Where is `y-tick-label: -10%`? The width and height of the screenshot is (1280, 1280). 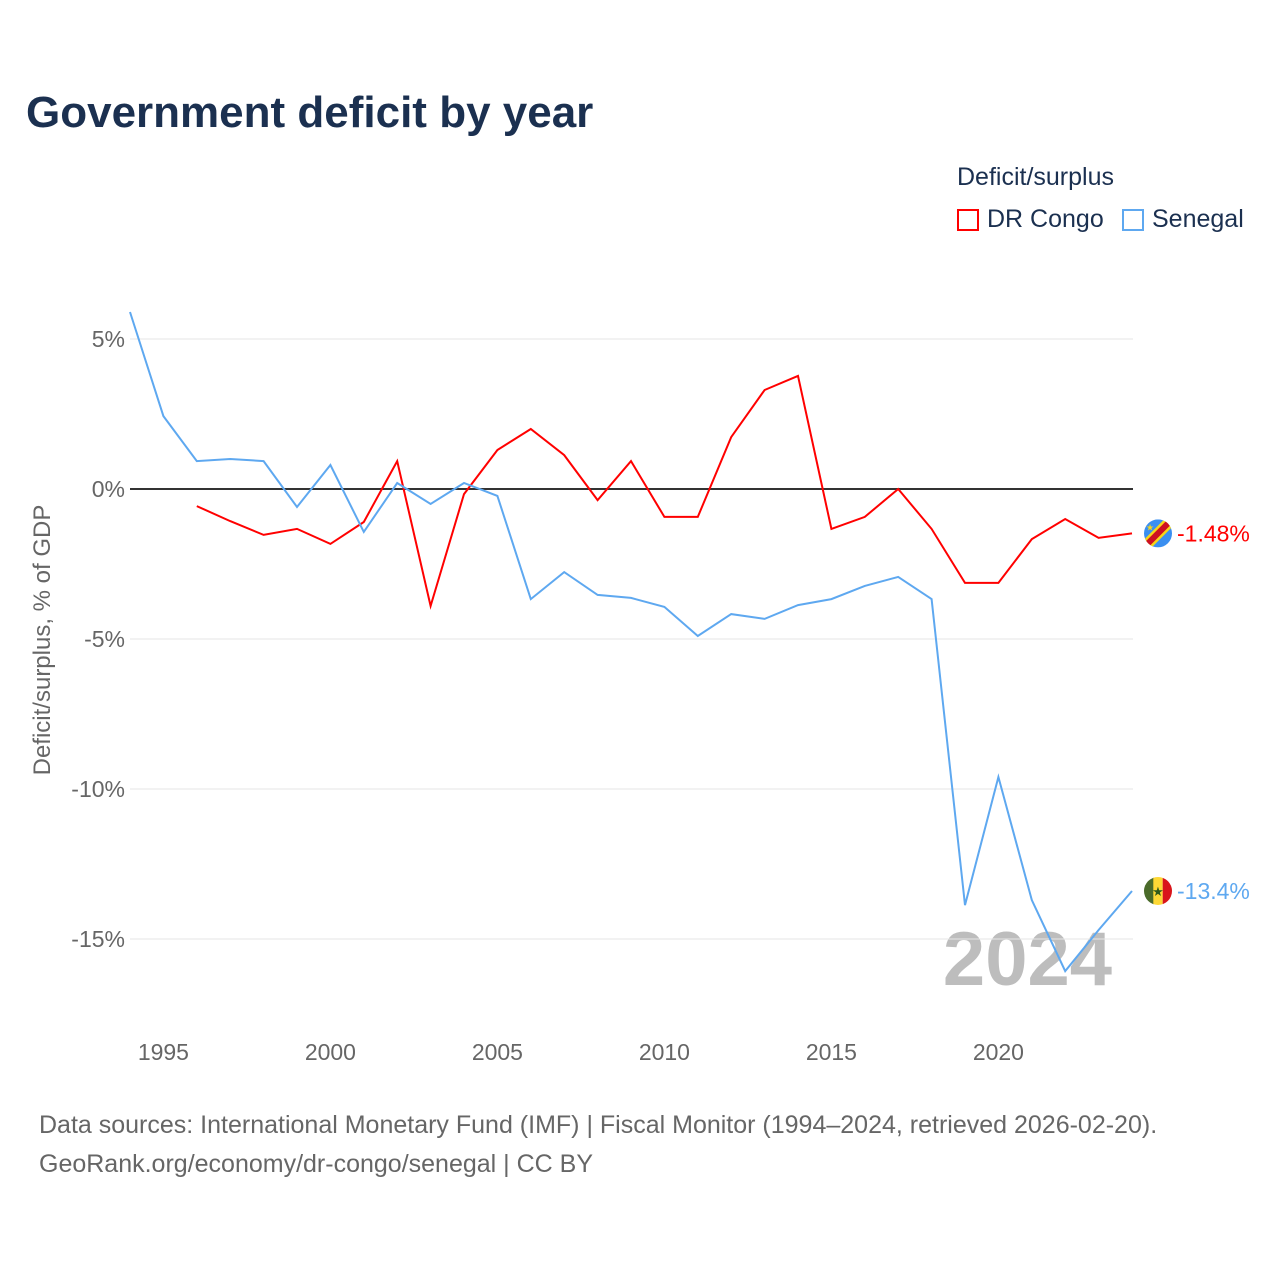
y-tick-label: -10% is located at coordinates (98, 789).